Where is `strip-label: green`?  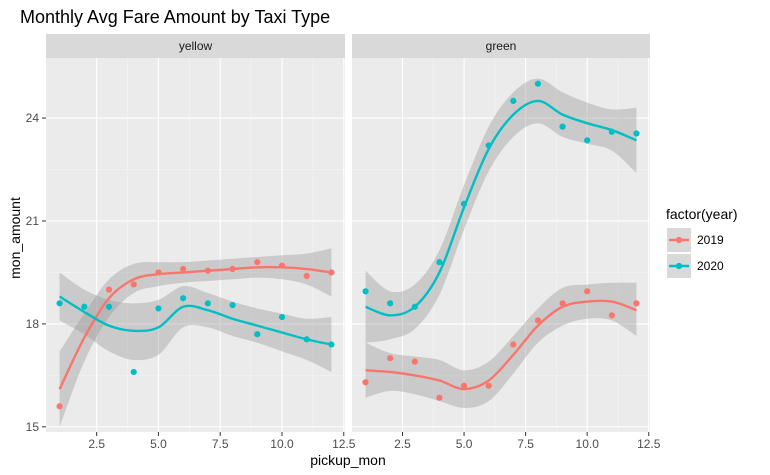
strip-label: green is located at coordinates (501, 46).